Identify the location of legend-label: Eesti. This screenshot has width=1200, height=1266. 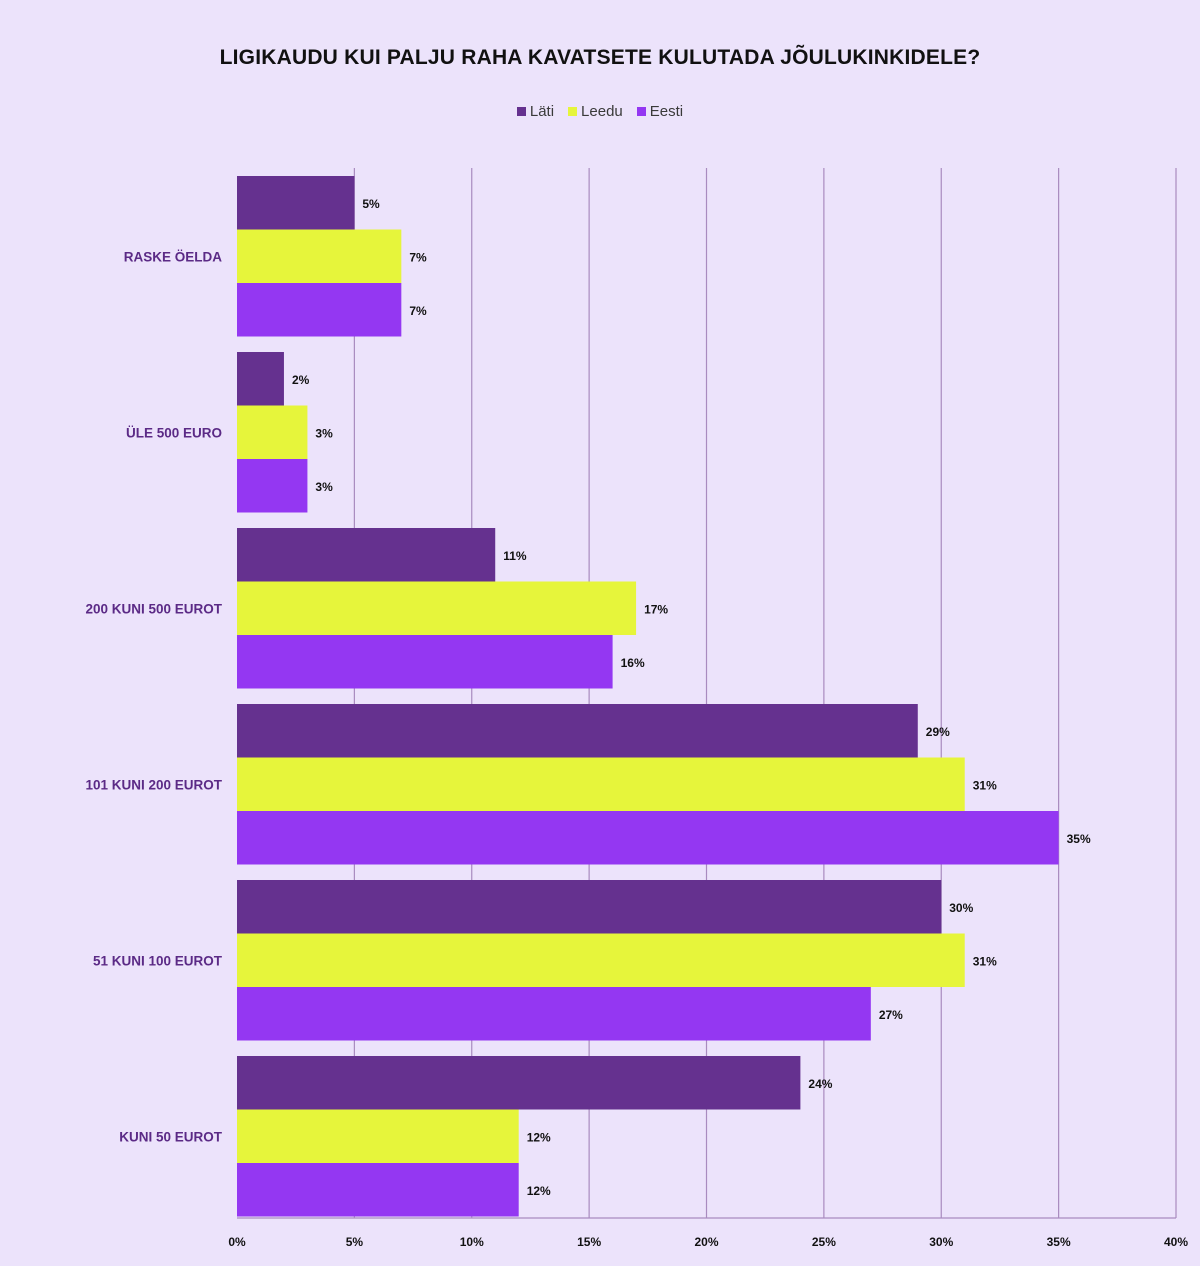
(666, 111).